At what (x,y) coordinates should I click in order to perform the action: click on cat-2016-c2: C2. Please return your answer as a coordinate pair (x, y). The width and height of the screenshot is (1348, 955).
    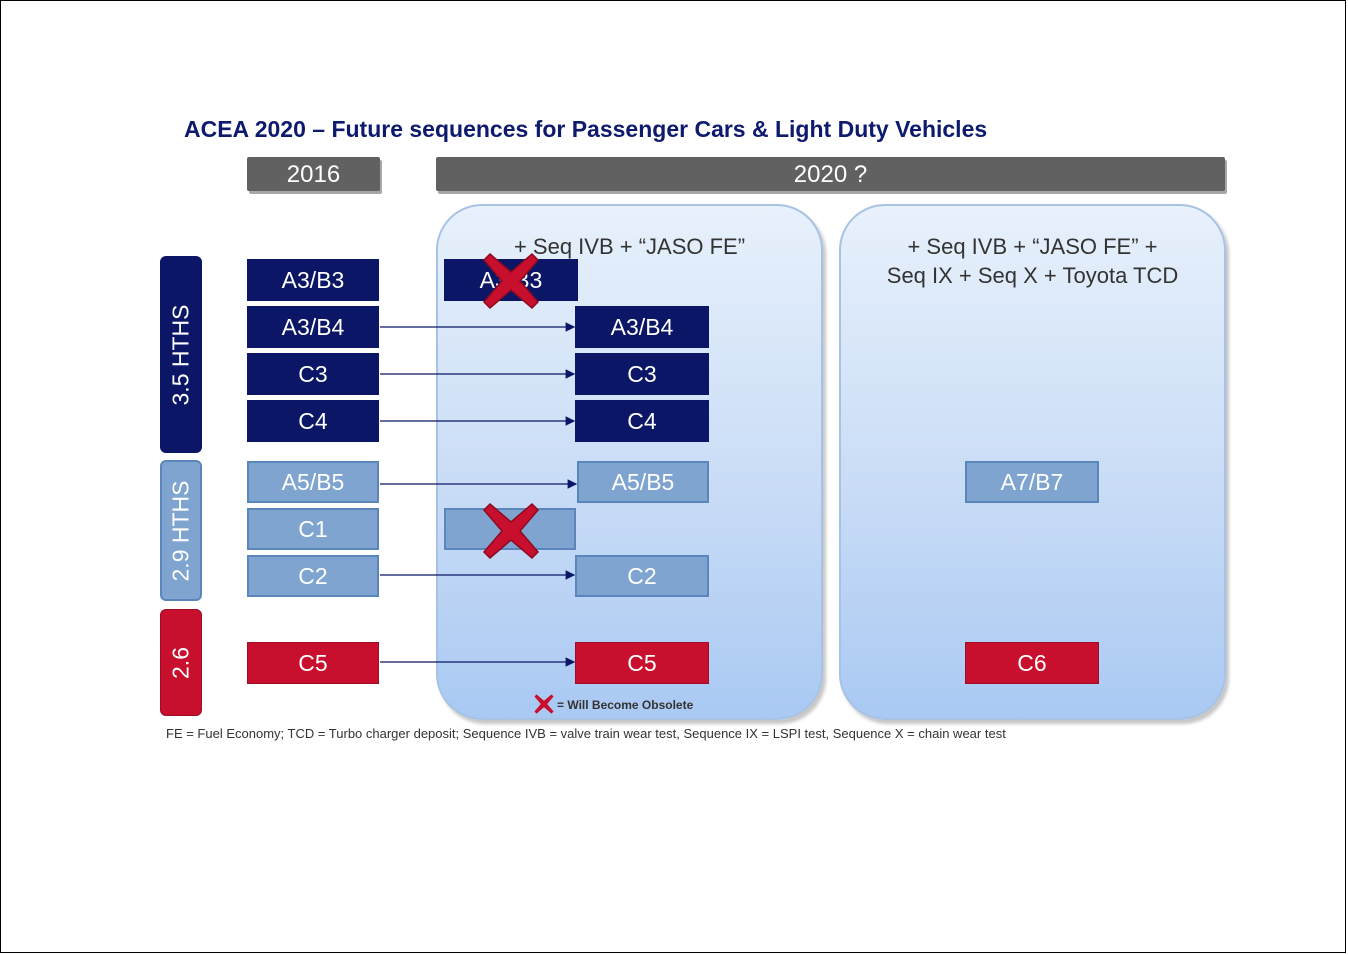
    Looking at the image, I should click on (313, 576).